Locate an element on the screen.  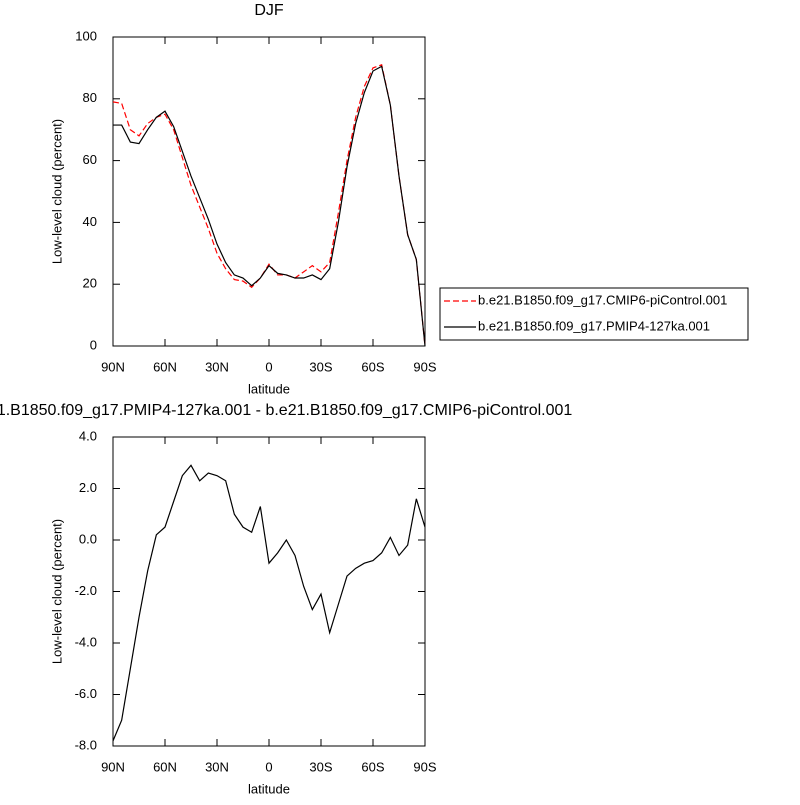
y-tick-label: -6.0 is located at coordinates (86, 693).